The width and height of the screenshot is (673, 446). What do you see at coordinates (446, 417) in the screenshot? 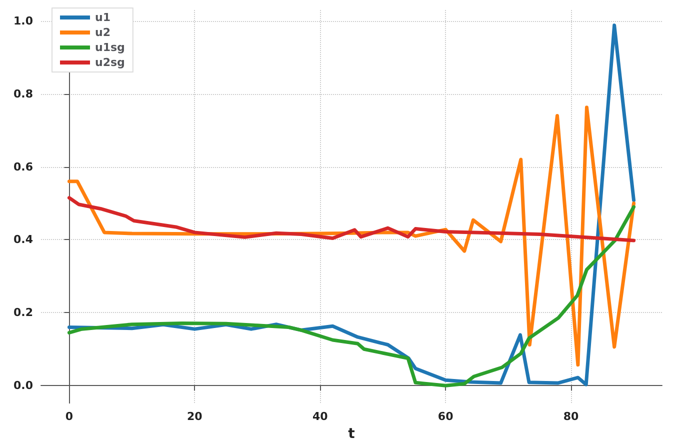
I see `x-tick-label: 60` at bounding box center [446, 417].